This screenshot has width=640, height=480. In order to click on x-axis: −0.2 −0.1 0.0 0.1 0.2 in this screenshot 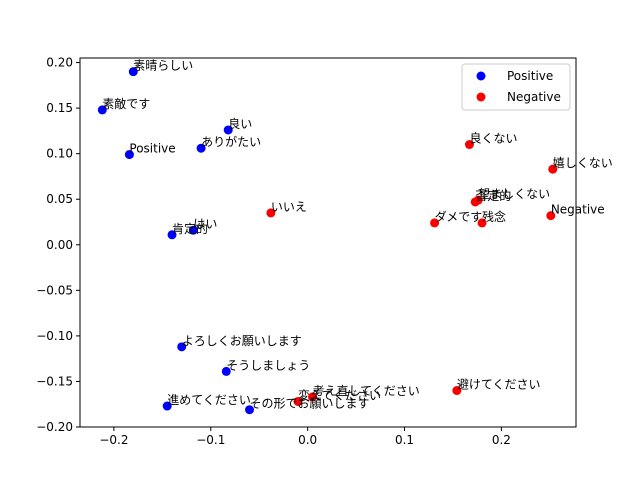, I will do `click(305, 437)`.